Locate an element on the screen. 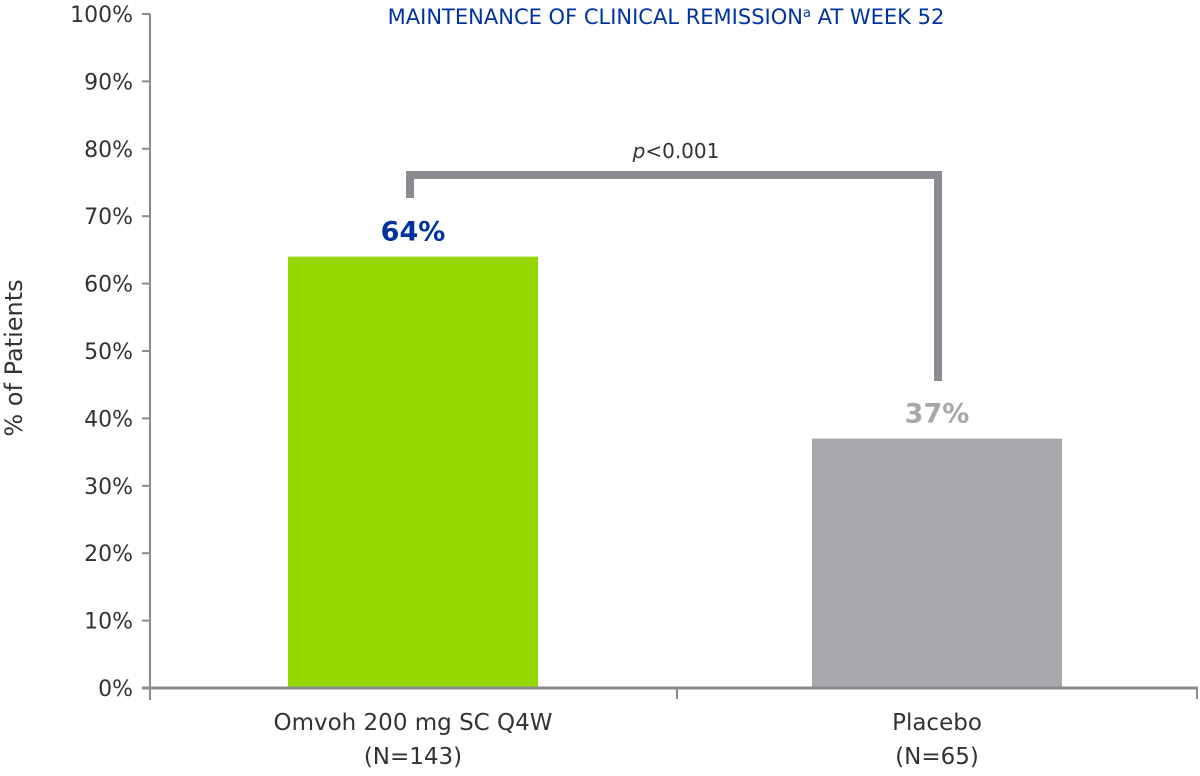 The width and height of the screenshot is (1200, 776). y-tick-label: 0% is located at coordinates (115, 689).